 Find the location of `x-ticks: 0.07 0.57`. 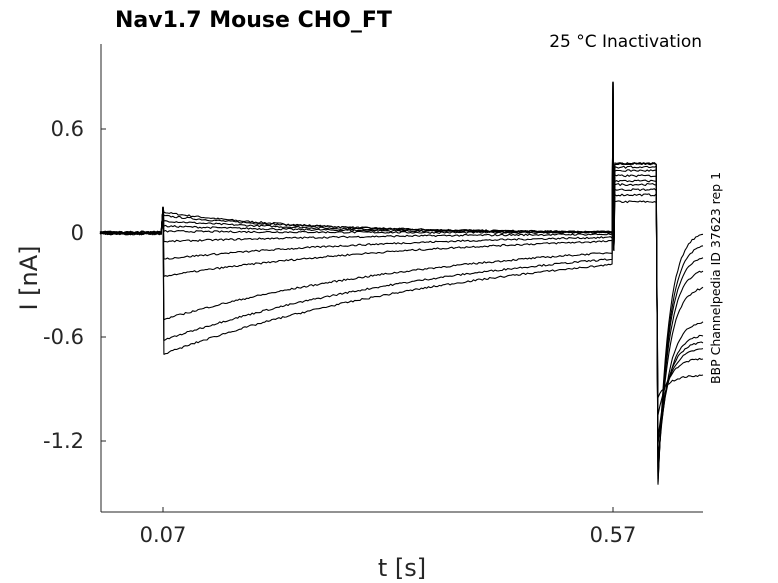

x-ticks: 0.07 0.57 is located at coordinates (388, 527).